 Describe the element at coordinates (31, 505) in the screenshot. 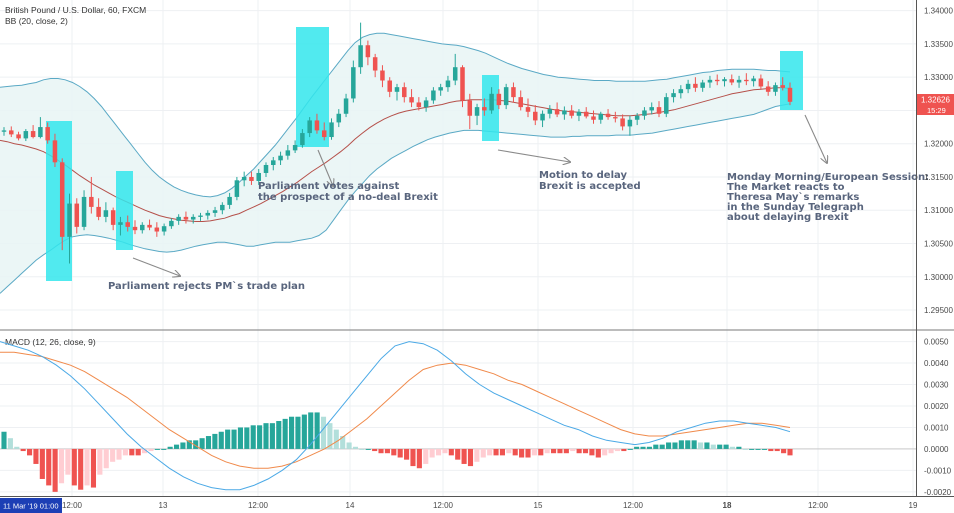

I see `date-badge-bg` at that location.